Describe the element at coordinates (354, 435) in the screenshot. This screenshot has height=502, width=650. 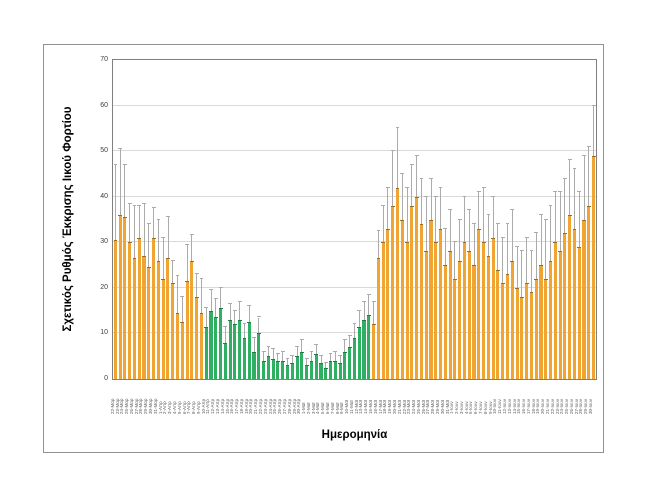
I see `x-axis-title: Ημερομηνία` at that location.